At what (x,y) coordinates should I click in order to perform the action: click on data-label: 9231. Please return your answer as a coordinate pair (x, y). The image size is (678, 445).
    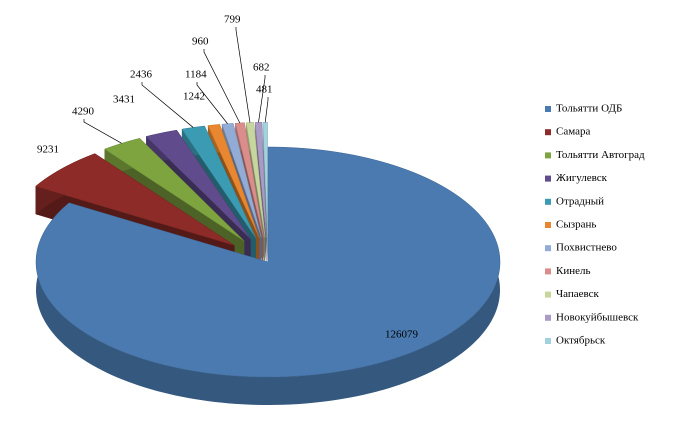
    Looking at the image, I should click on (48, 150).